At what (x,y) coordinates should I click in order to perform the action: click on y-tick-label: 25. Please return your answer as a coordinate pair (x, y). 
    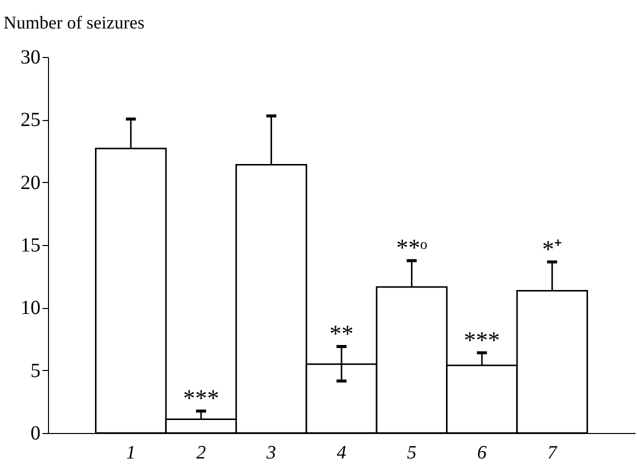
    Looking at the image, I should click on (30, 120).